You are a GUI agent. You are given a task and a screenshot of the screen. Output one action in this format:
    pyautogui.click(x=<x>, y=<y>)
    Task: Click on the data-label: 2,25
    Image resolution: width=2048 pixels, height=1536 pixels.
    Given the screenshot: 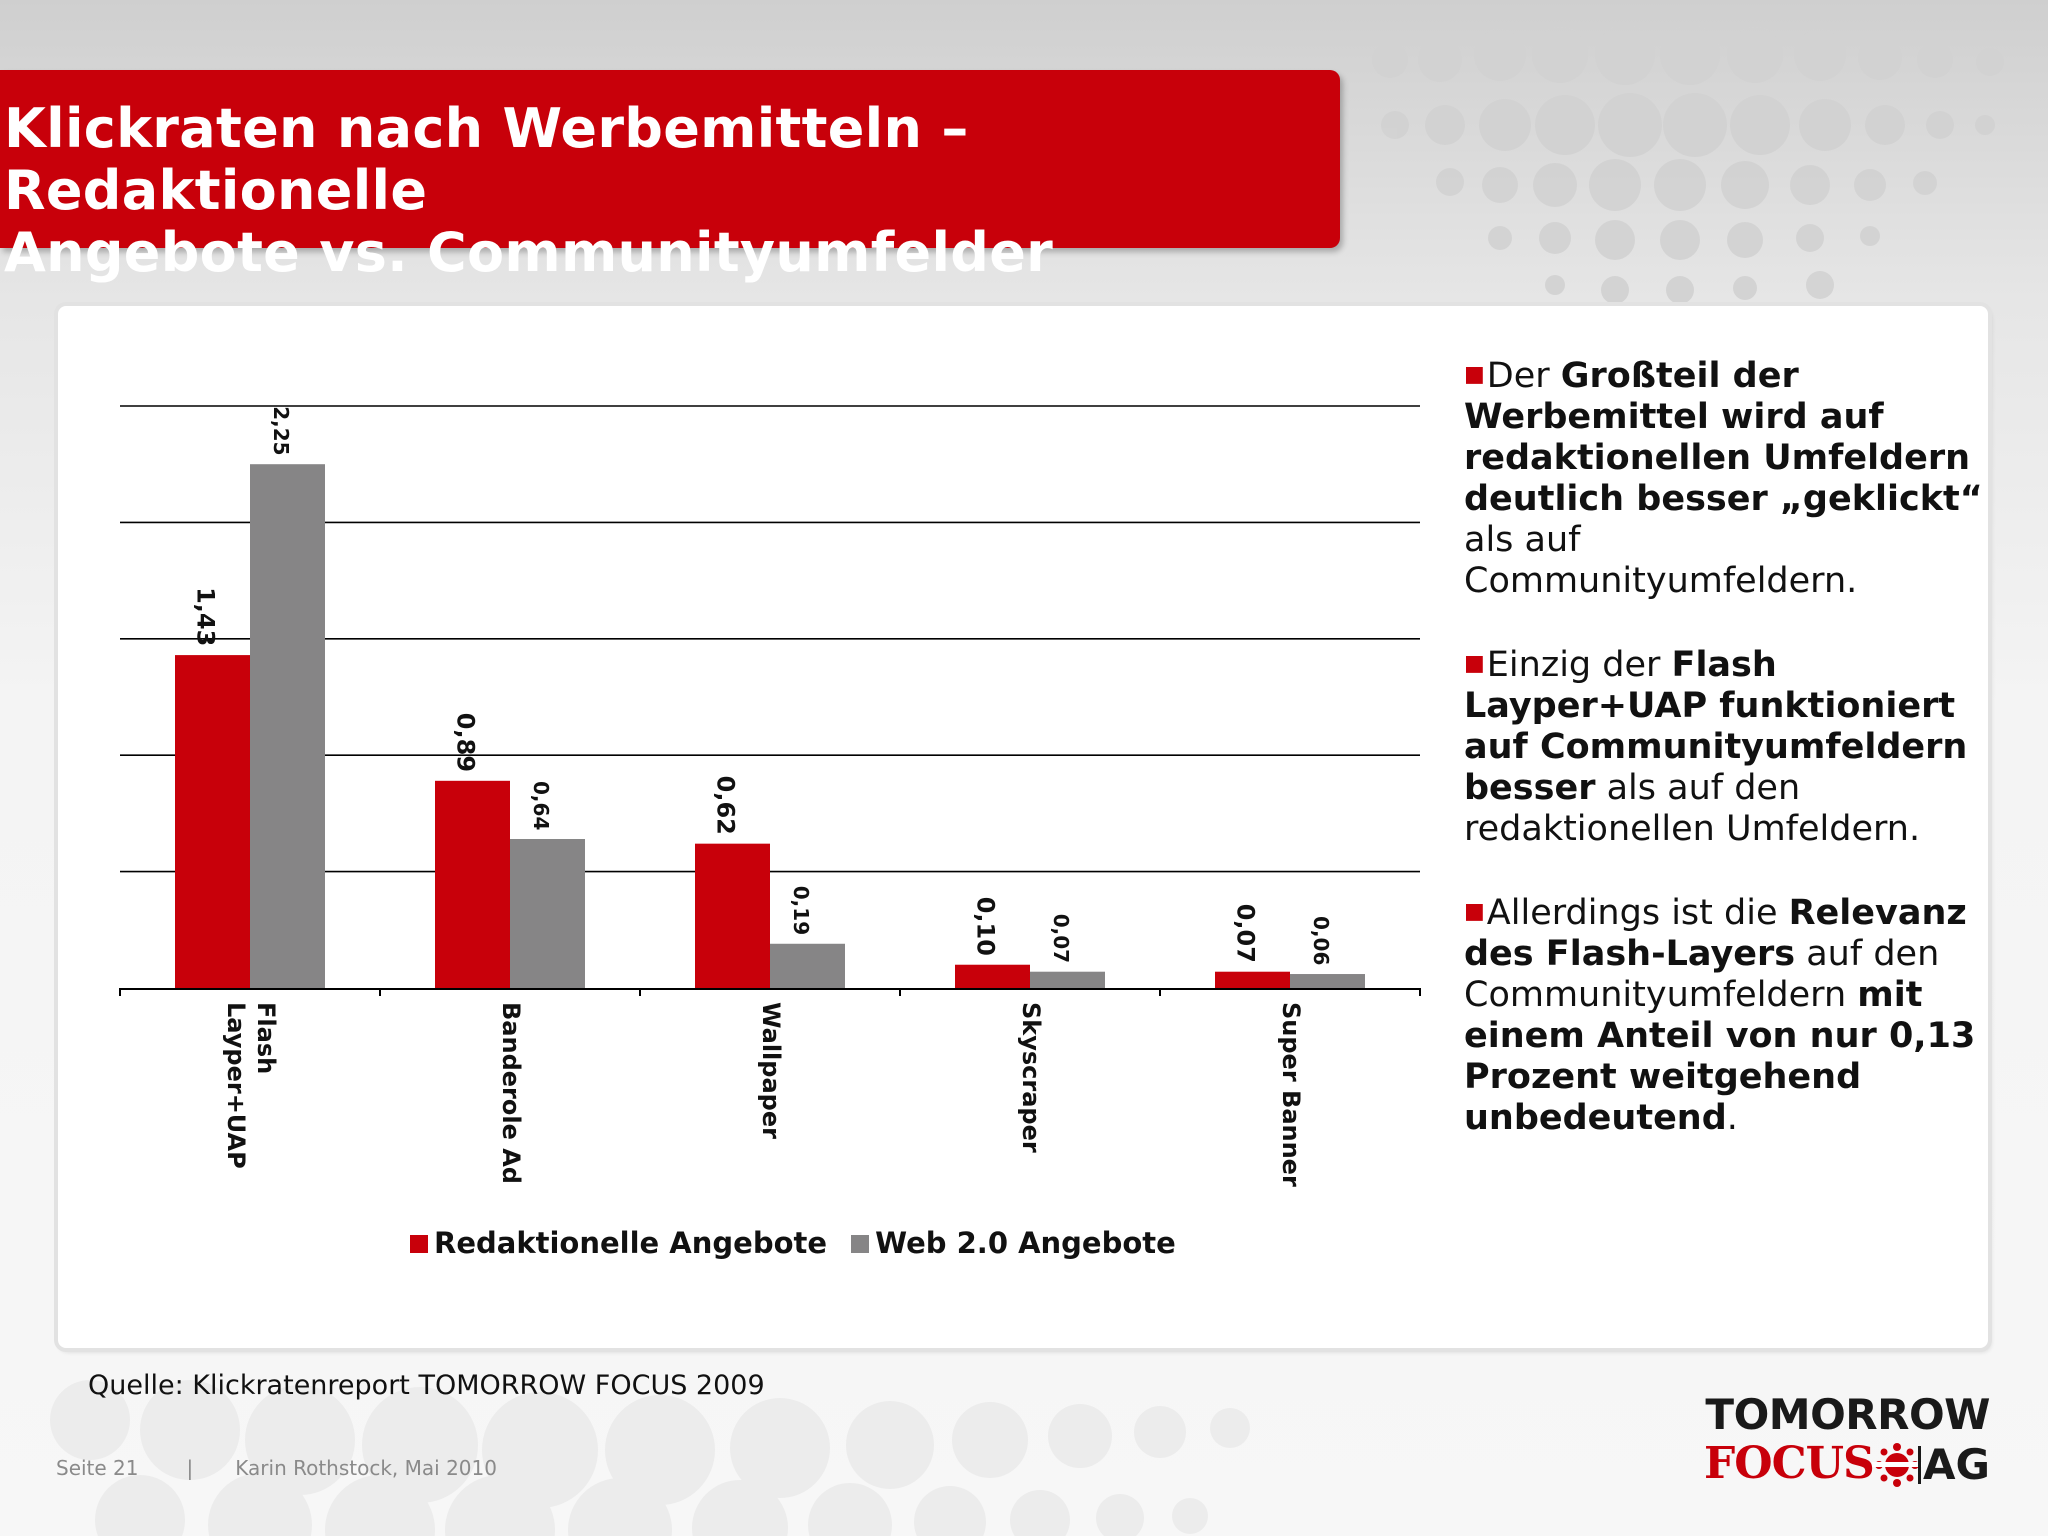 What is the action you would take?
    pyautogui.click(x=281, y=430)
    